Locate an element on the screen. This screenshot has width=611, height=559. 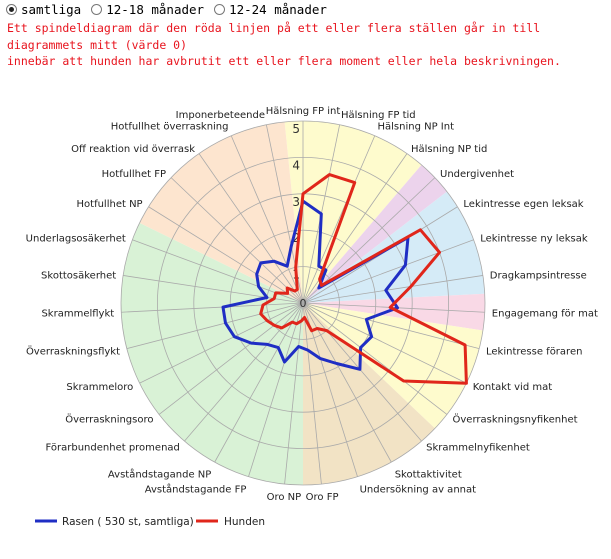
category-label: Dragkampsintresse is located at coordinates (538, 275).